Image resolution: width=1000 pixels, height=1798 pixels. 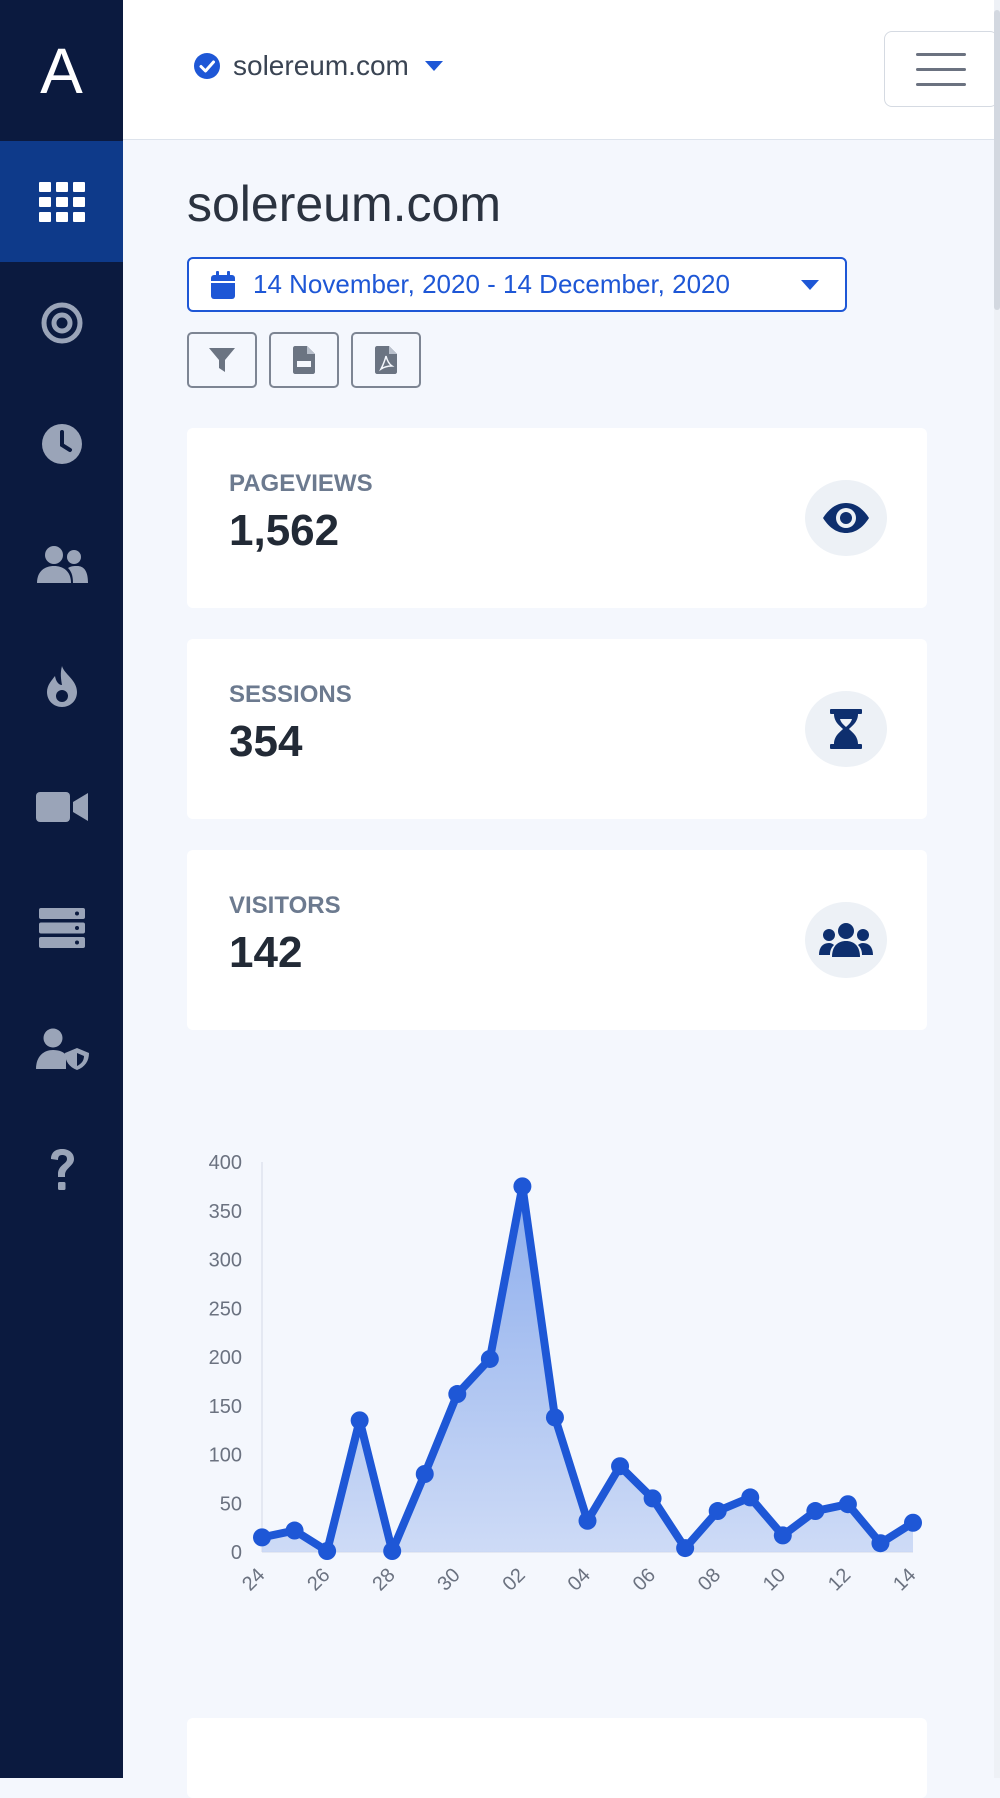 I want to click on x-tick-label: 12, so click(x=839, y=1579).